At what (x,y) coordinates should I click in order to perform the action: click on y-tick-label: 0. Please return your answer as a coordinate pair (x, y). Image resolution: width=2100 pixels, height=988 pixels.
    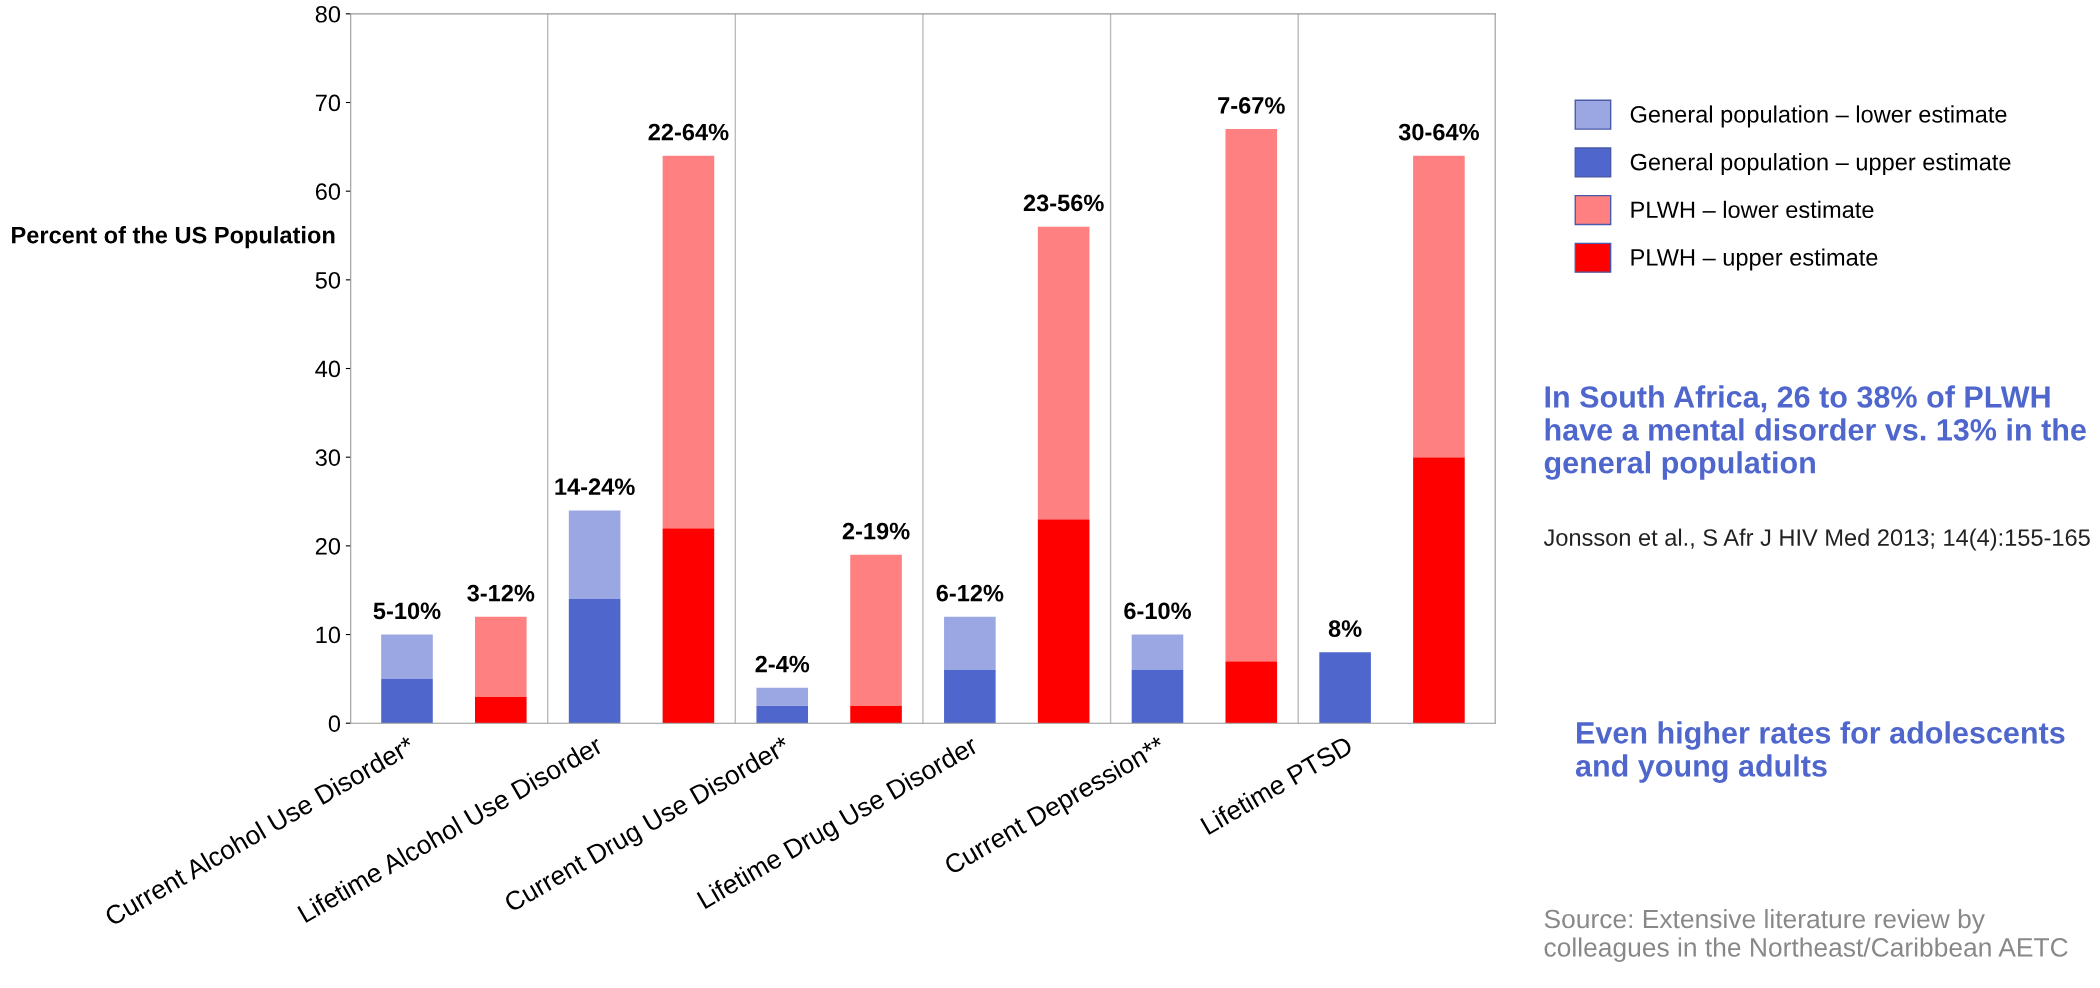
    Looking at the image, I should click on (334, 723).